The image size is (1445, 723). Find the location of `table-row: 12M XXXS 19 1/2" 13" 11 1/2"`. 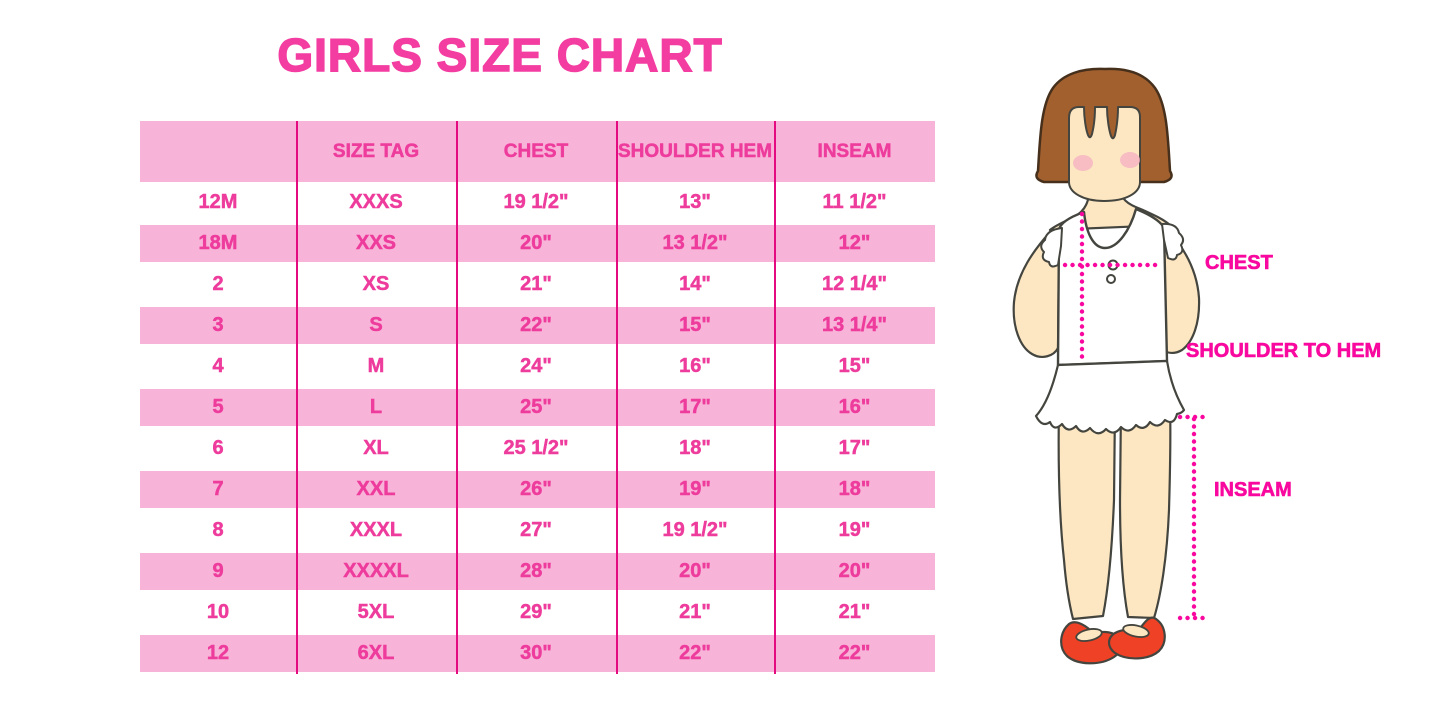

table-row: 12M XXXS 19 1/2" 13" 11 1/2" is located at coordinates (537, 202).